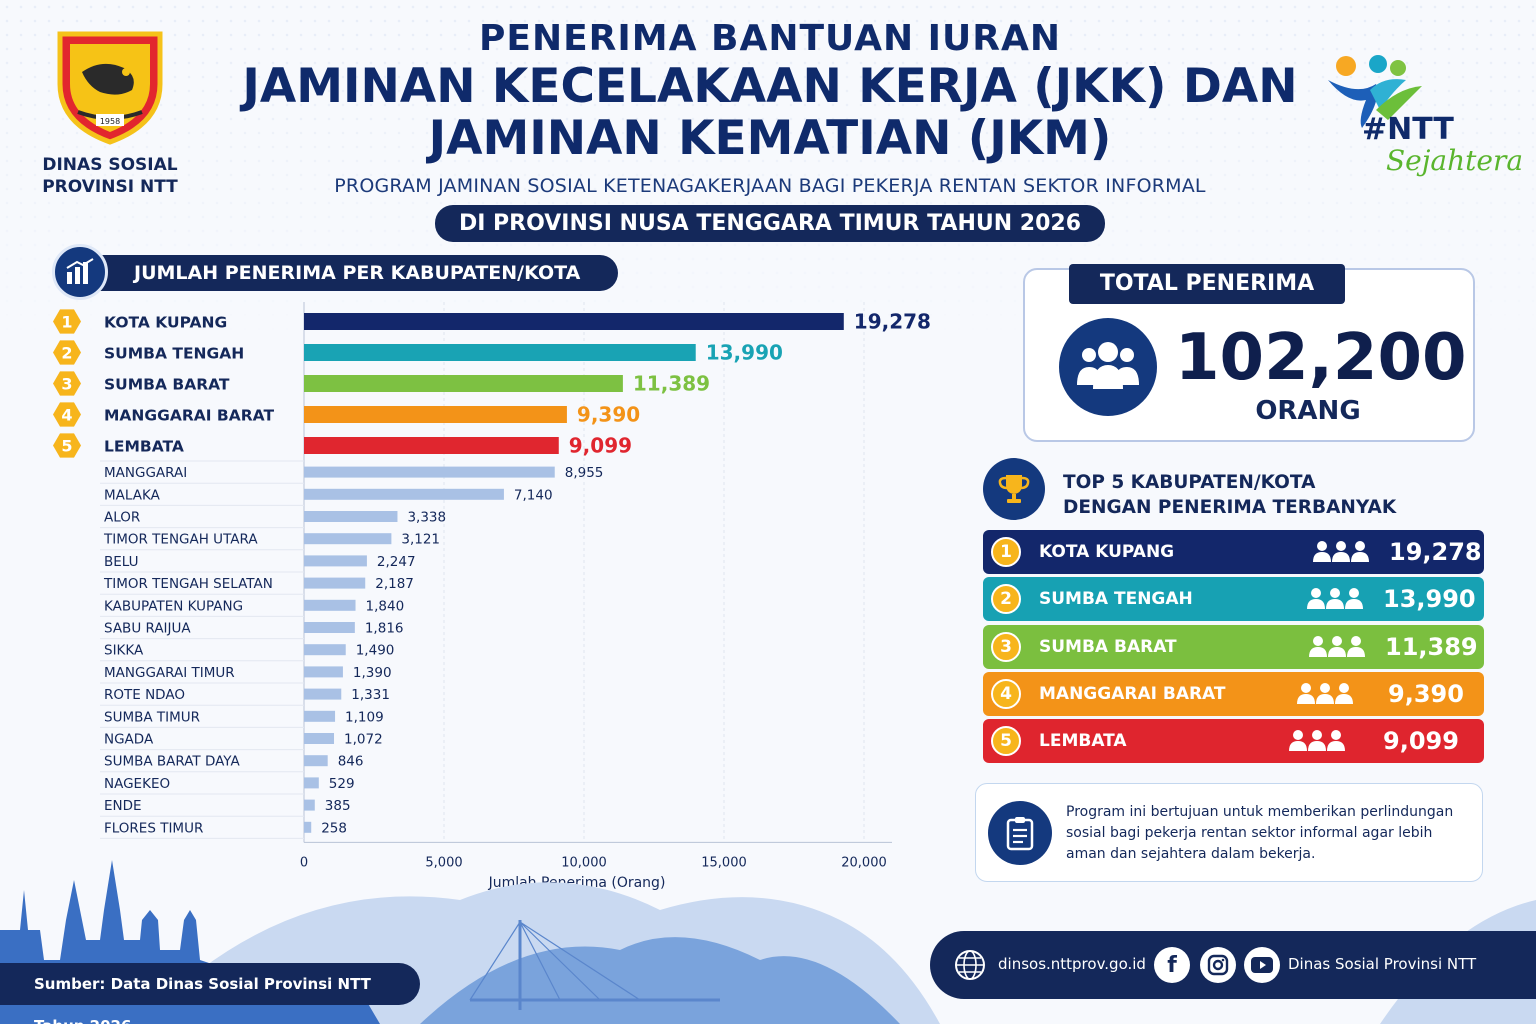 The height and width of the screenshot is (1024, 1536). I want to click on x-tick-label: 0, so click(304, 862).